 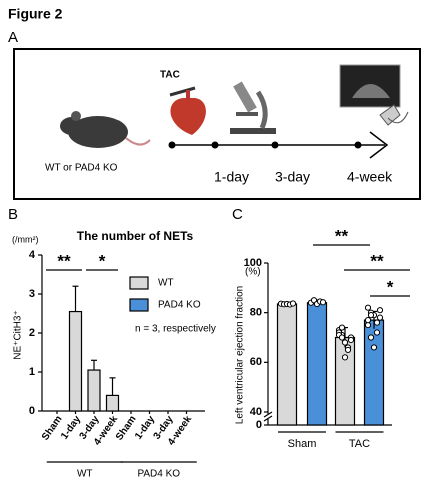 What do you see at coordinates (32, 294) in the screenshot?
I see `y-tick-label: 3` at bounding box center [32, 294].